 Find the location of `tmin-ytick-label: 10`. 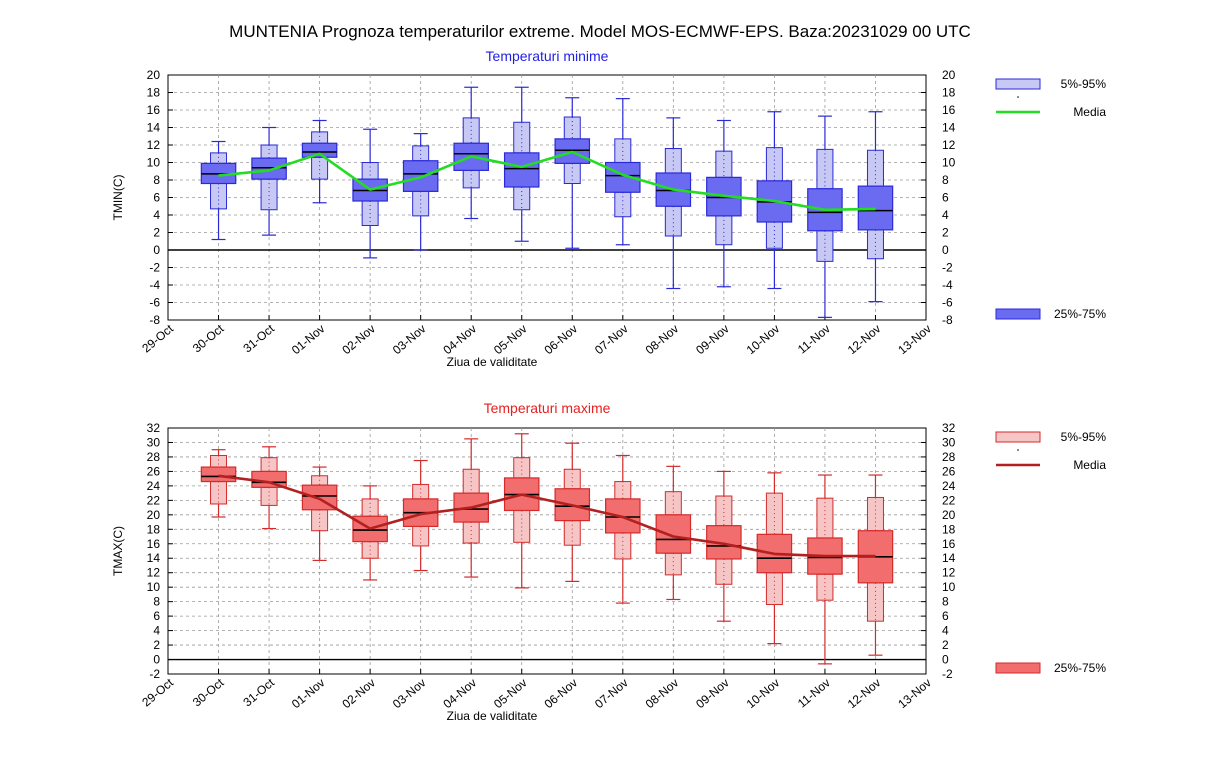

tmin-ytick-label: 10 is located at coordinates (154, 163).